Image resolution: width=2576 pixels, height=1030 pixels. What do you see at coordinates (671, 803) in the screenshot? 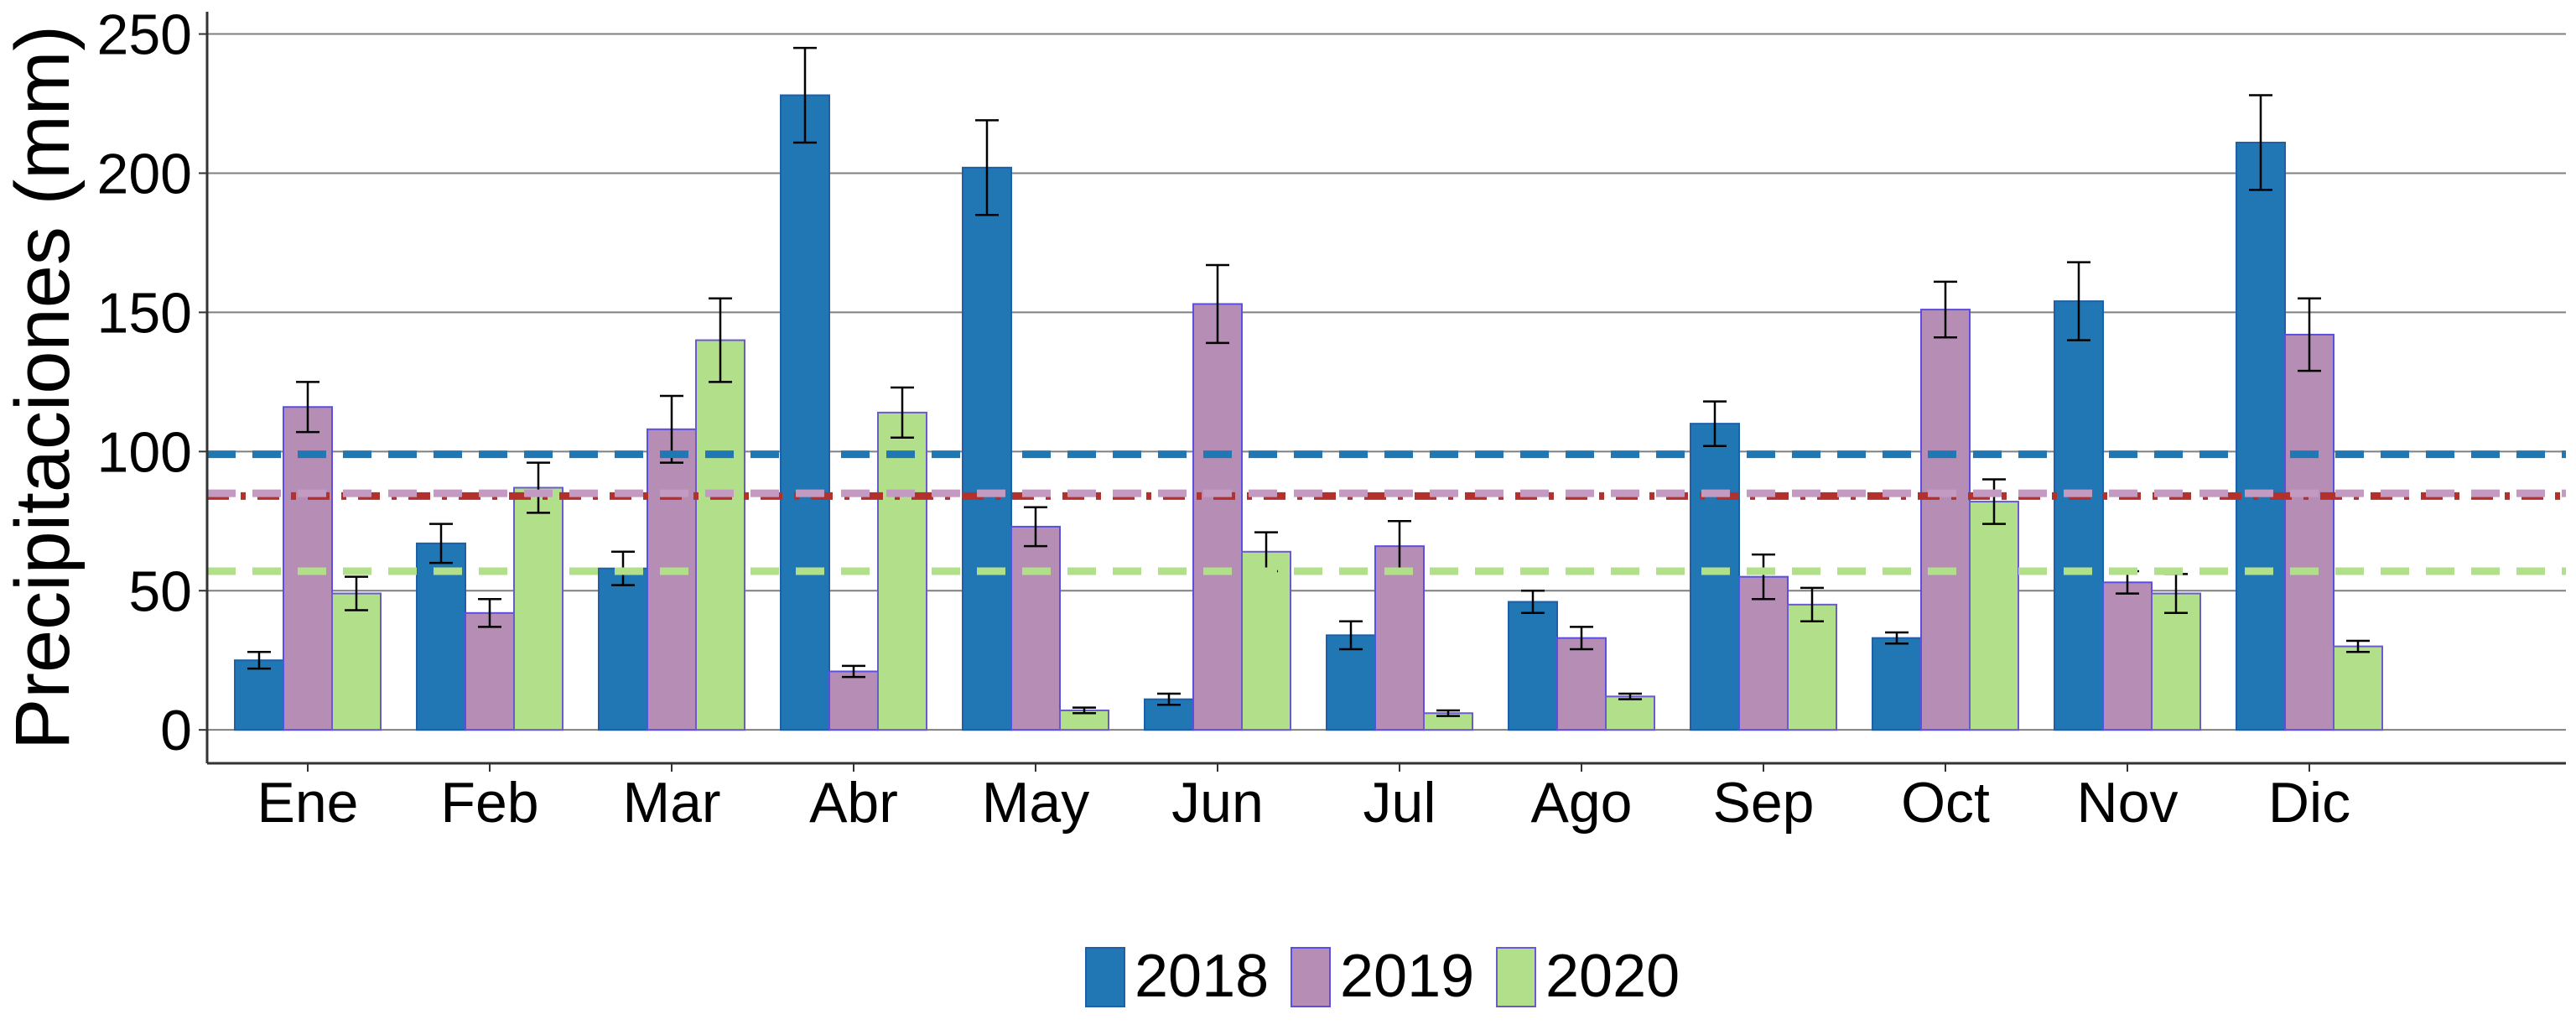
I see `x-tick-label-Mar: Mar` at bounding box center [671, 803].